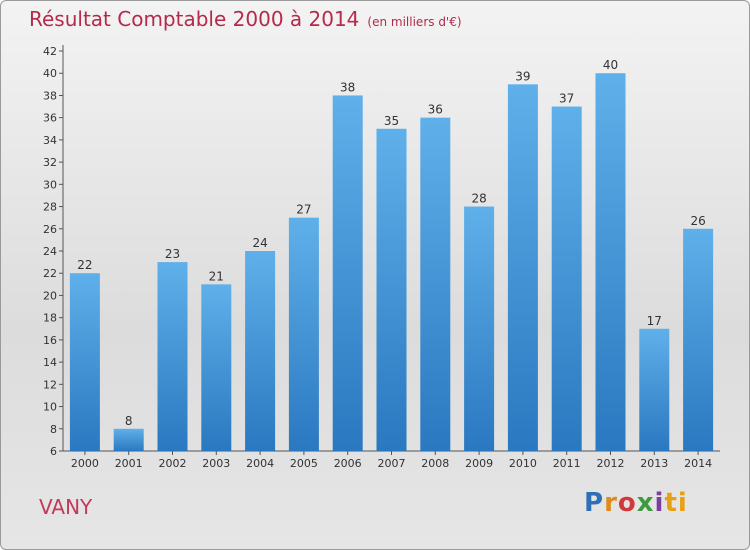 The width and height of the screenshot is (750, 550). What do you see at coordinates (347, 87) in the screenshot?
I see `data-label-2006: 38` at bounding box center [347, 87].